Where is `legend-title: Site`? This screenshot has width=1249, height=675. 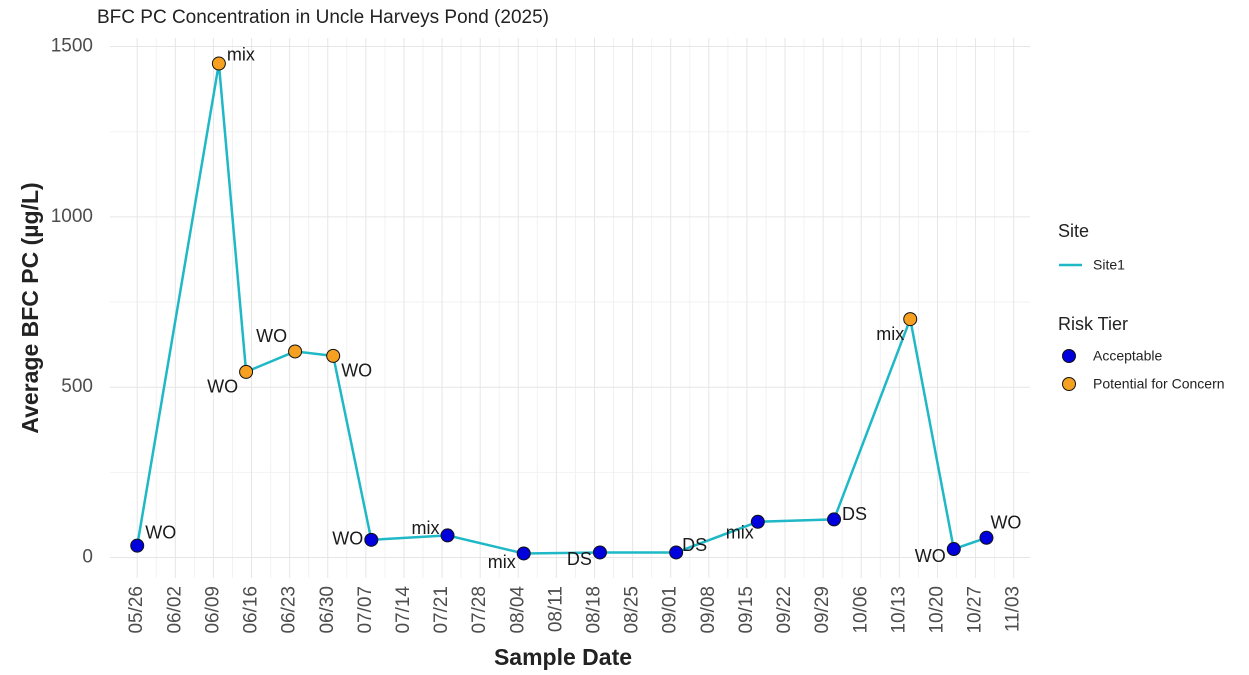
legend-title: Site is located at coordinates (1073, 231).